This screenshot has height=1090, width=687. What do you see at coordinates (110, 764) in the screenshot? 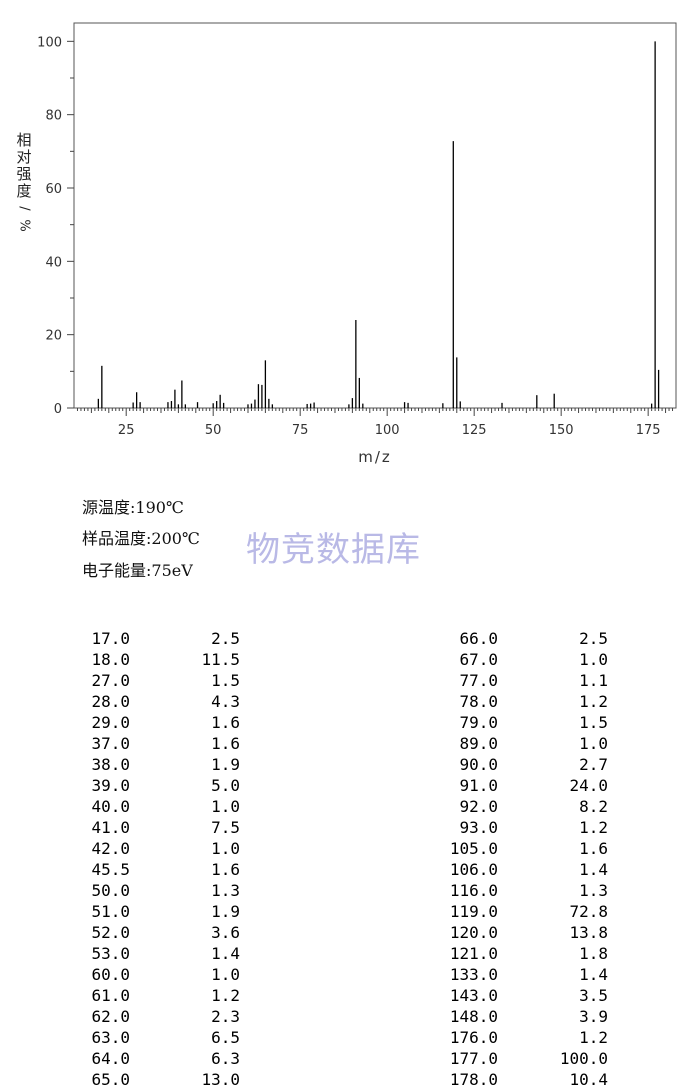
I see `peak-mz: 38.0` at bounding box center [110, 764].